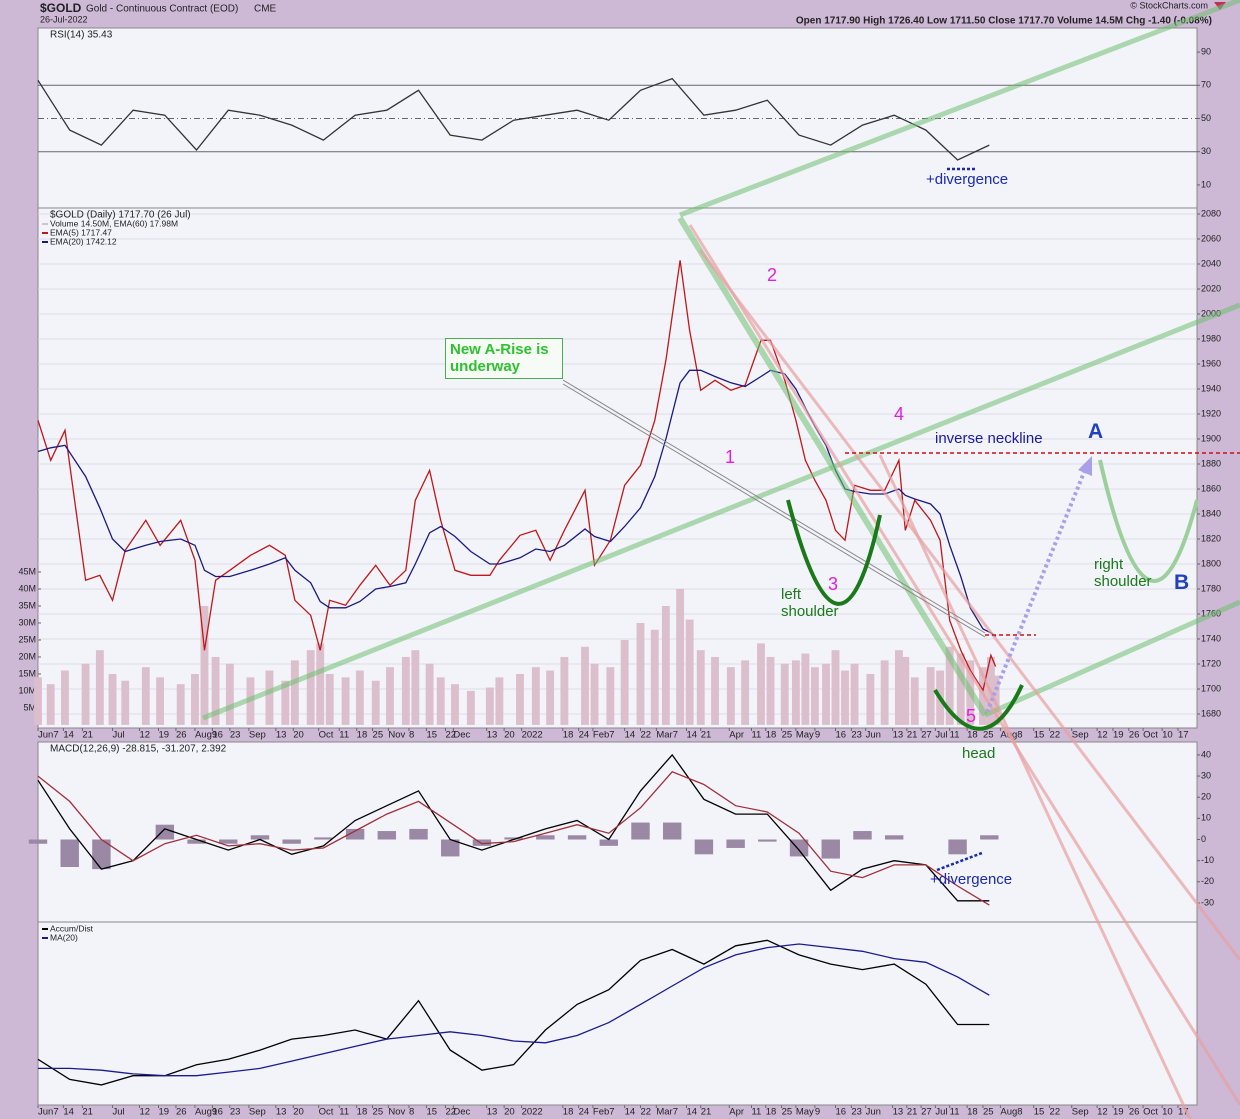 This screenshot has width=1240, height=1119. What do you see at coordinates (64, 19) in the screenshot?
I see `date: 26-Jul-2022` at bounding box center [64, 19].